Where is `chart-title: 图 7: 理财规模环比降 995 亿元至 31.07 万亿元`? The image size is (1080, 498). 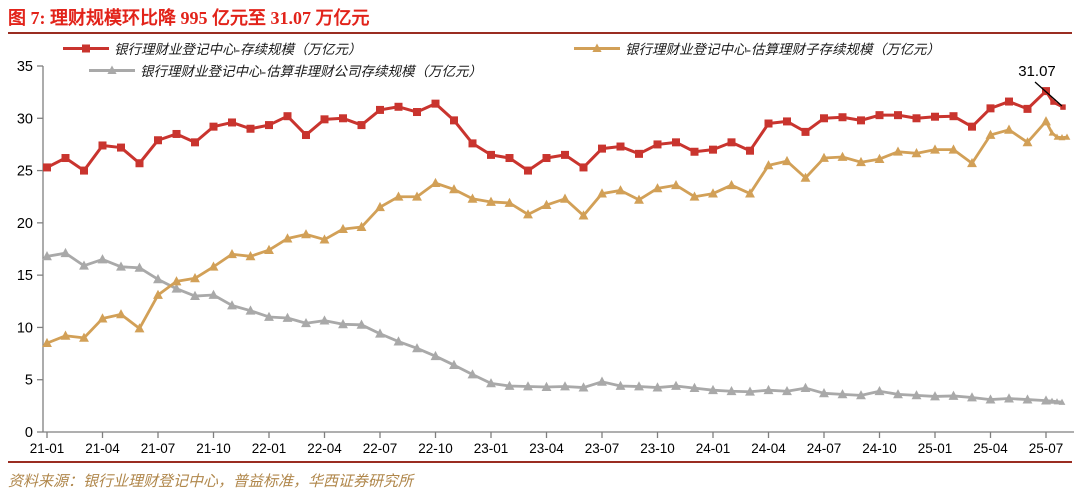 chart-title: 图 7: 理财规模环比降 995 亿元至 31.07 万亿元 is located at coordinates (189, 18).